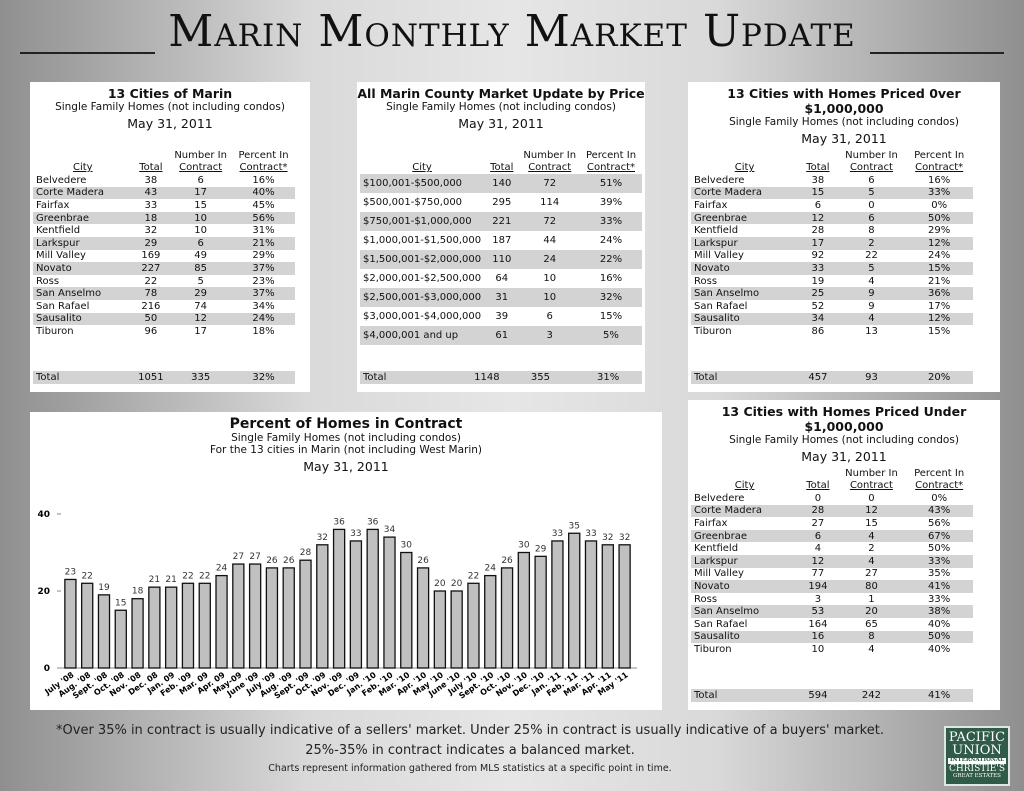  Describe the element at coordinates (164, 180) in the screenshot. I see `table-row: Belvedere 38 6 16%` at that location.